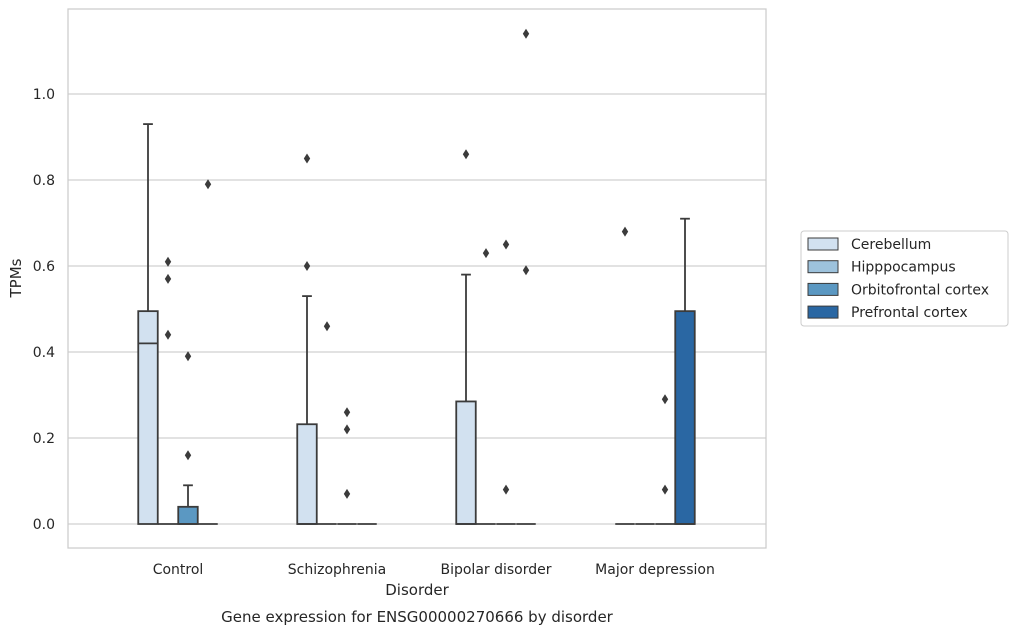 This screenshot has width=1018, height=634. Describe the element at coordinates (891, 245) in the screenshot. I see `legend-label: Cerebellum` at that location.